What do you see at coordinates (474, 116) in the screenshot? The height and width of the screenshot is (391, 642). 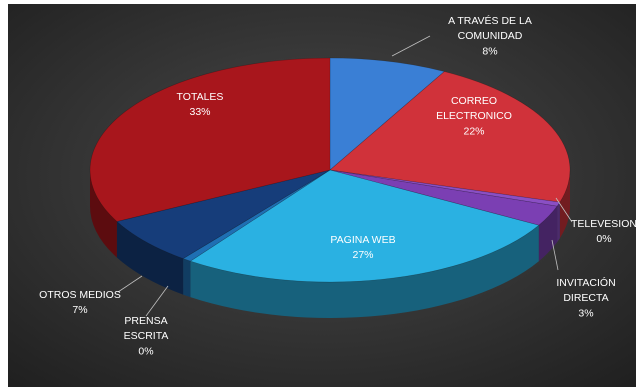 I see `data-label-correo-electronico: CORREO ELECTRONICO 22%` at bounding box center [474, 116].